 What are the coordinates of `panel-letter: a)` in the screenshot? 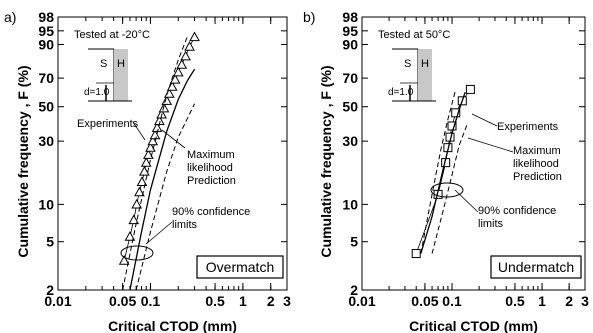 It's located at (10, 17).